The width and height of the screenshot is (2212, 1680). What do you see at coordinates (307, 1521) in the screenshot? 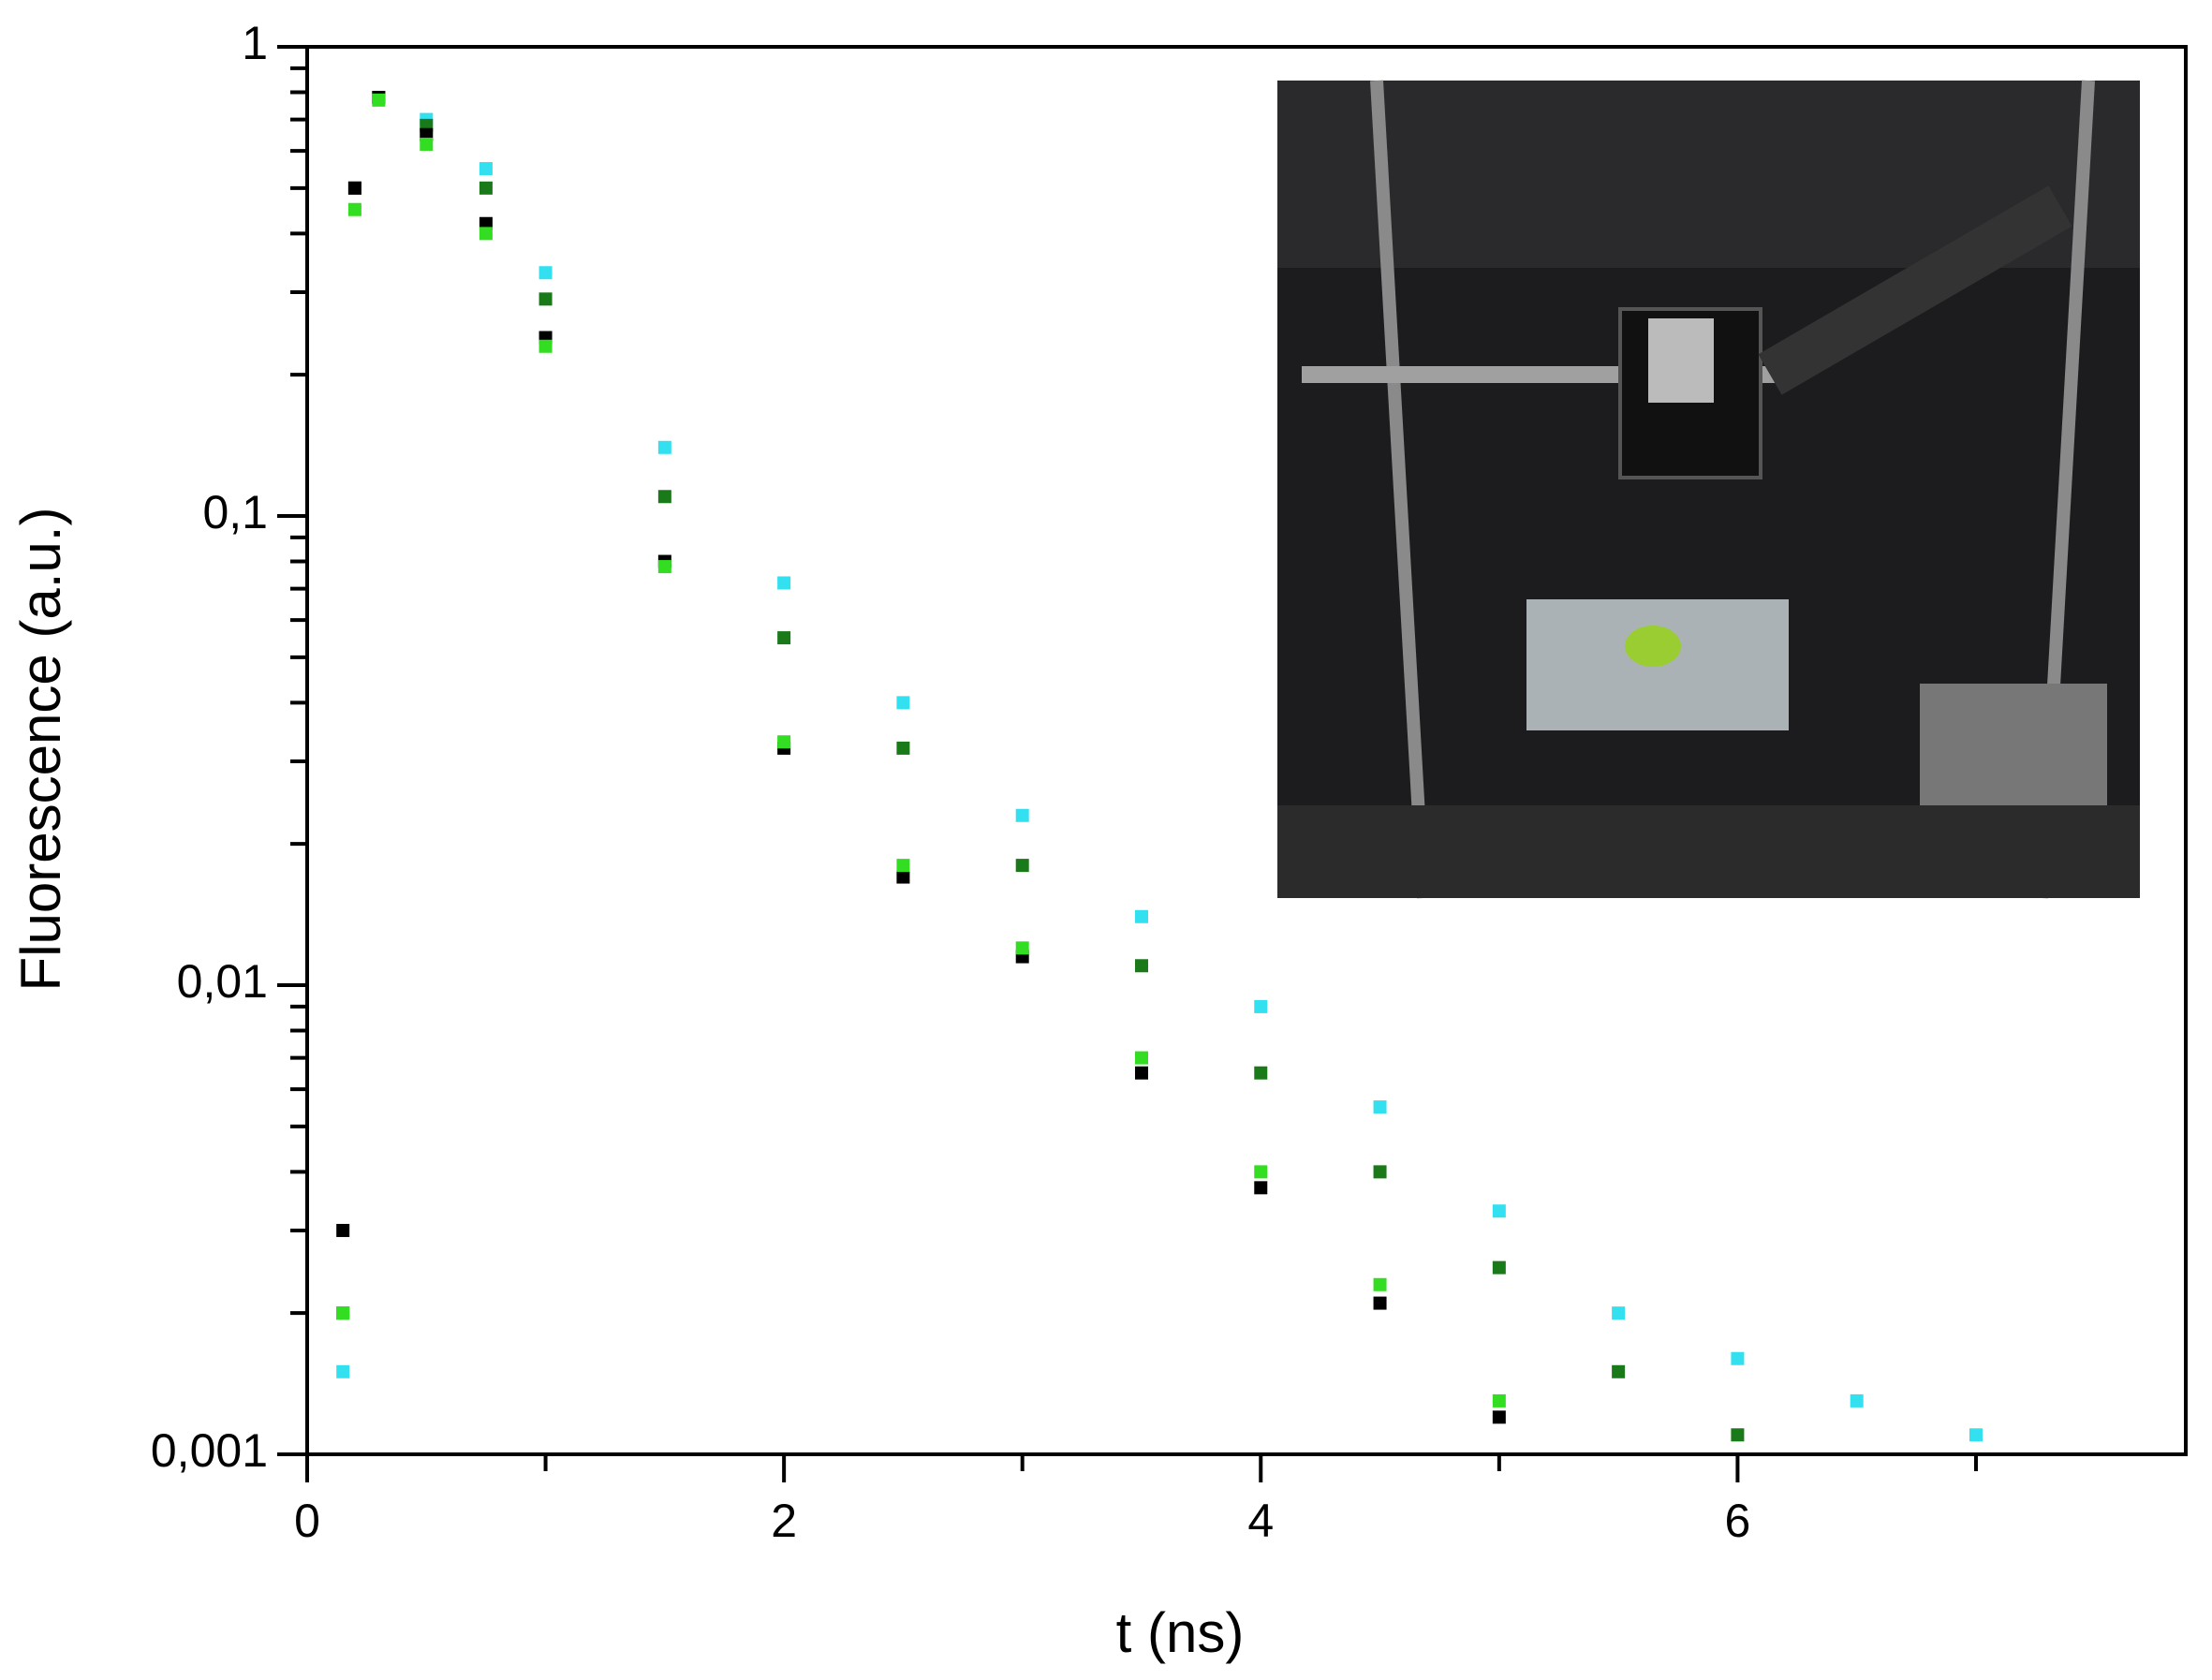
I see `x-tick-label: 0` at bounding box center [307, 1521].